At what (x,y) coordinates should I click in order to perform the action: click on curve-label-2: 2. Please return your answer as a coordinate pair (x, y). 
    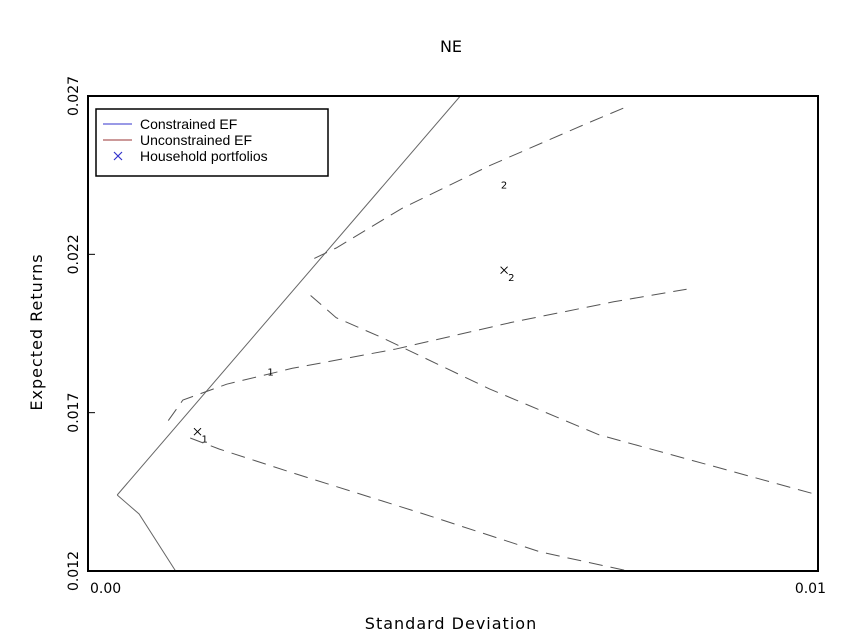
    Looking at the image, I should click on (504, 186).